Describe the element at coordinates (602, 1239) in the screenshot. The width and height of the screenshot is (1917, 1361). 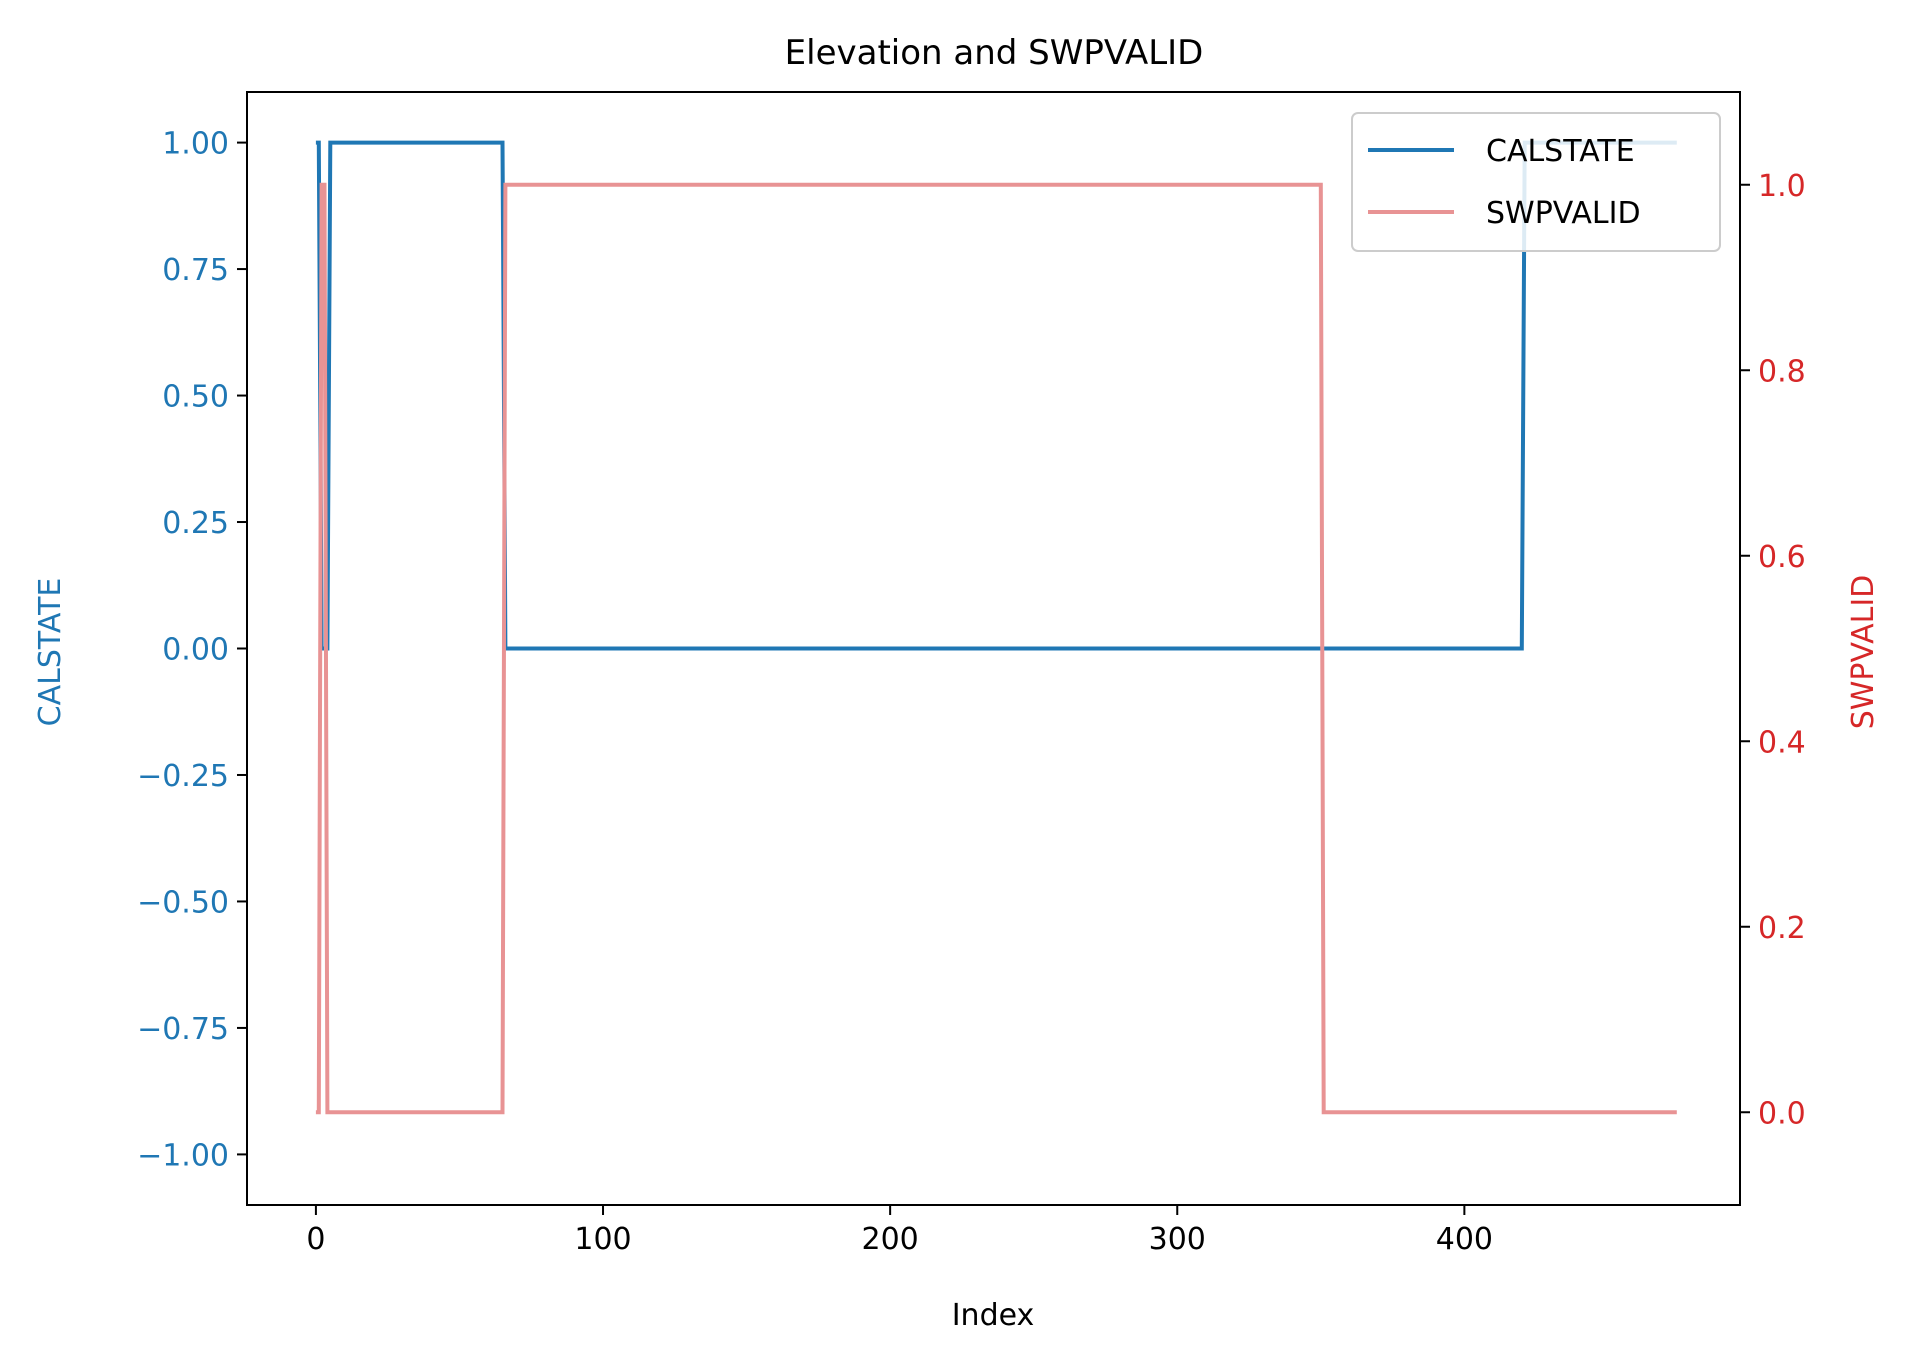
I see `x-tick-label: 100` at that location.